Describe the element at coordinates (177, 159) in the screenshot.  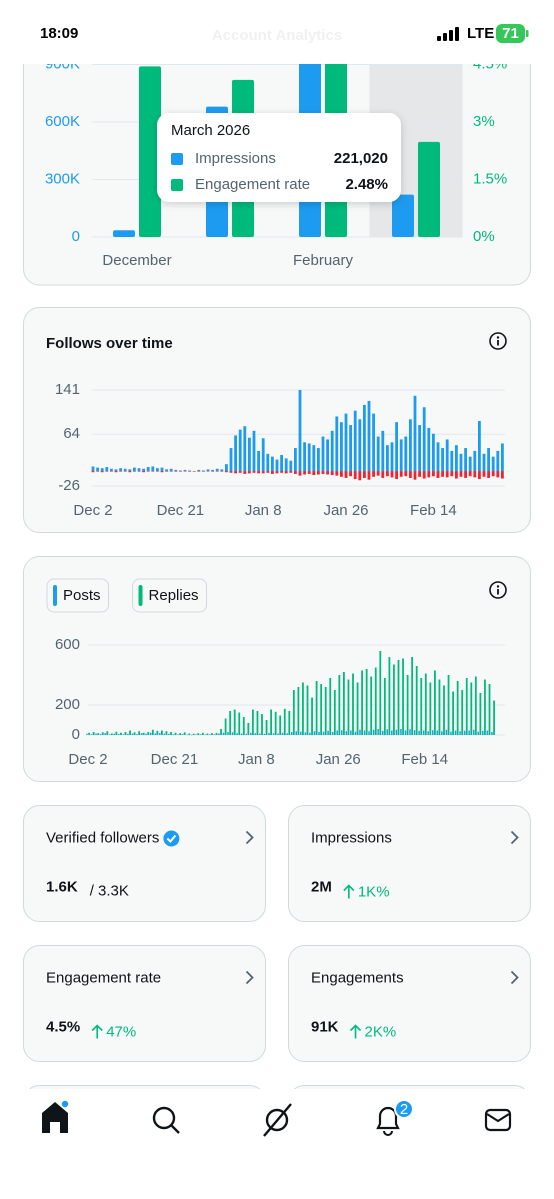
I see `tooltip-swatch` at that location.